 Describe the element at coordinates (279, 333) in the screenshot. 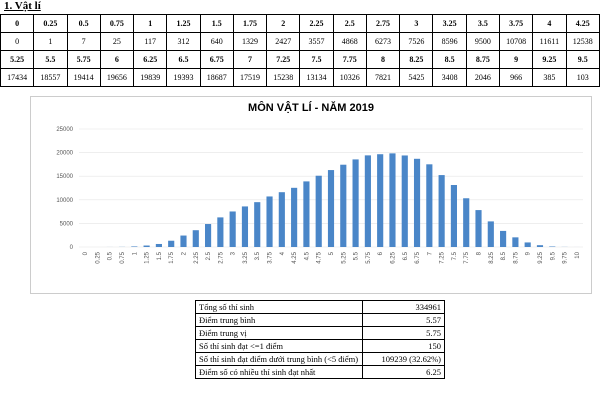

I see `summary-label: Điểm trung vị` at that location.